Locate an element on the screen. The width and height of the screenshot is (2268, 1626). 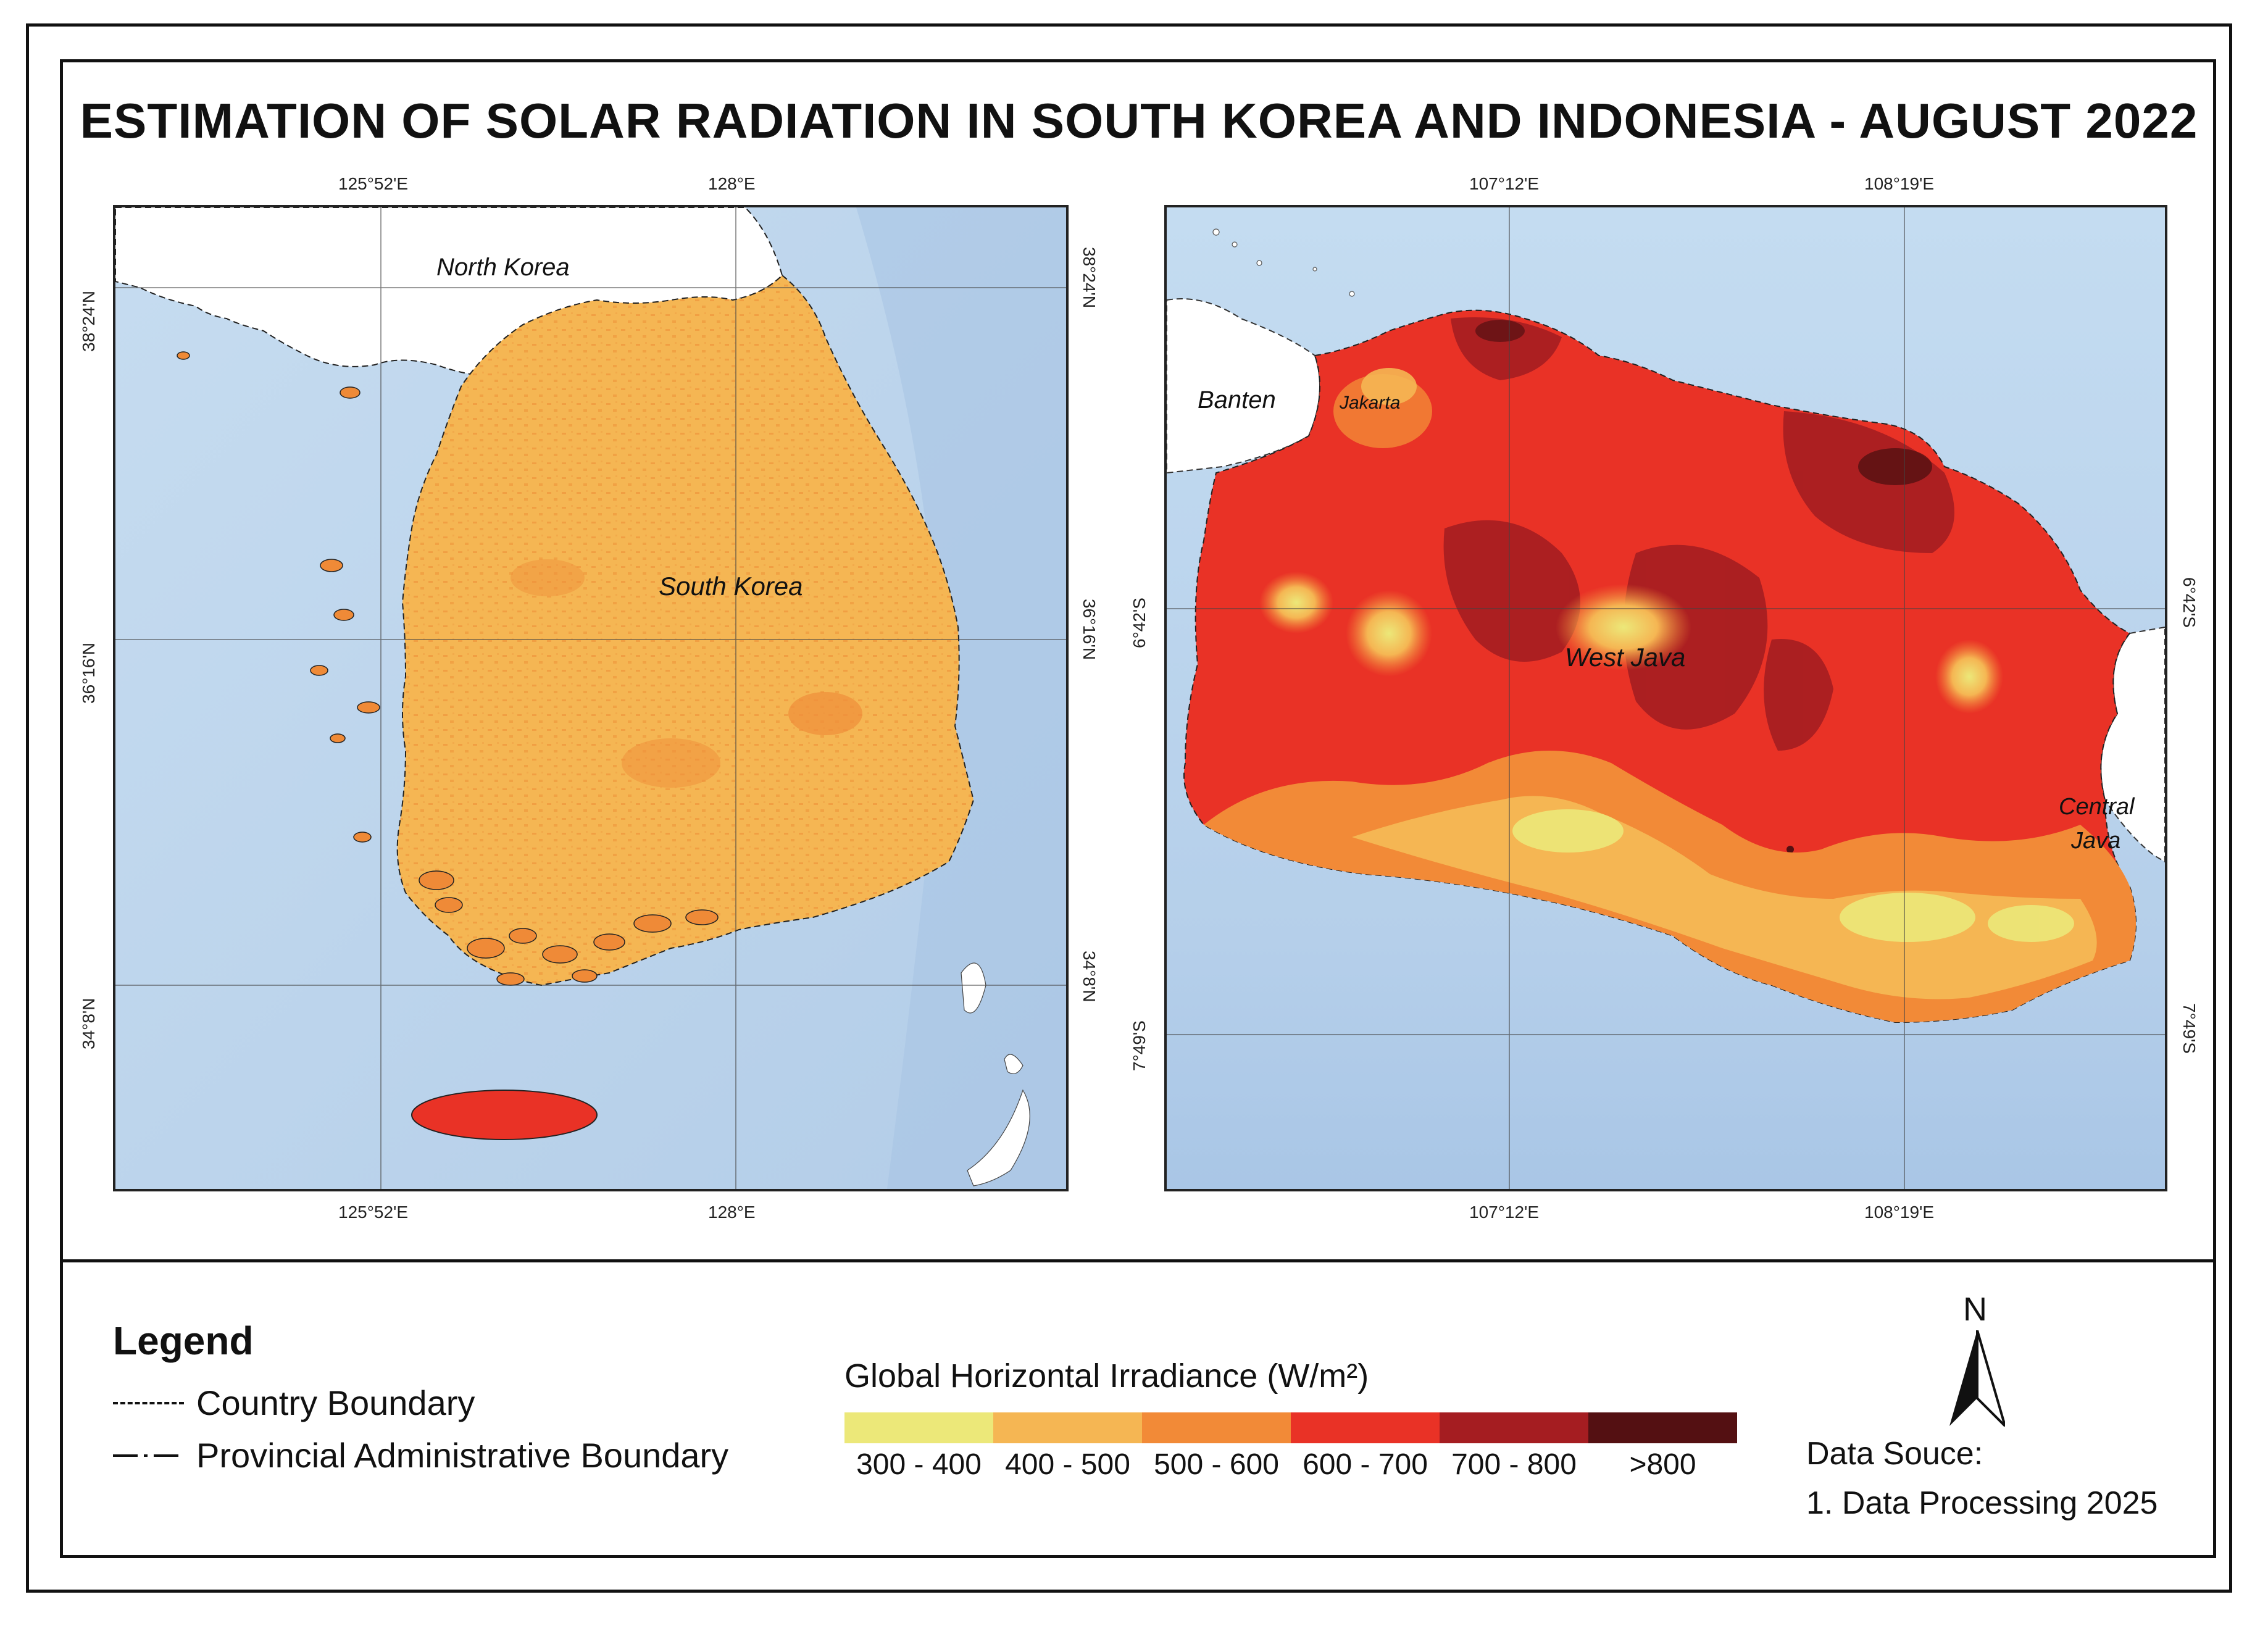
korea-right-tick-1: 38°24'N is located at coordinates (1089, 278).